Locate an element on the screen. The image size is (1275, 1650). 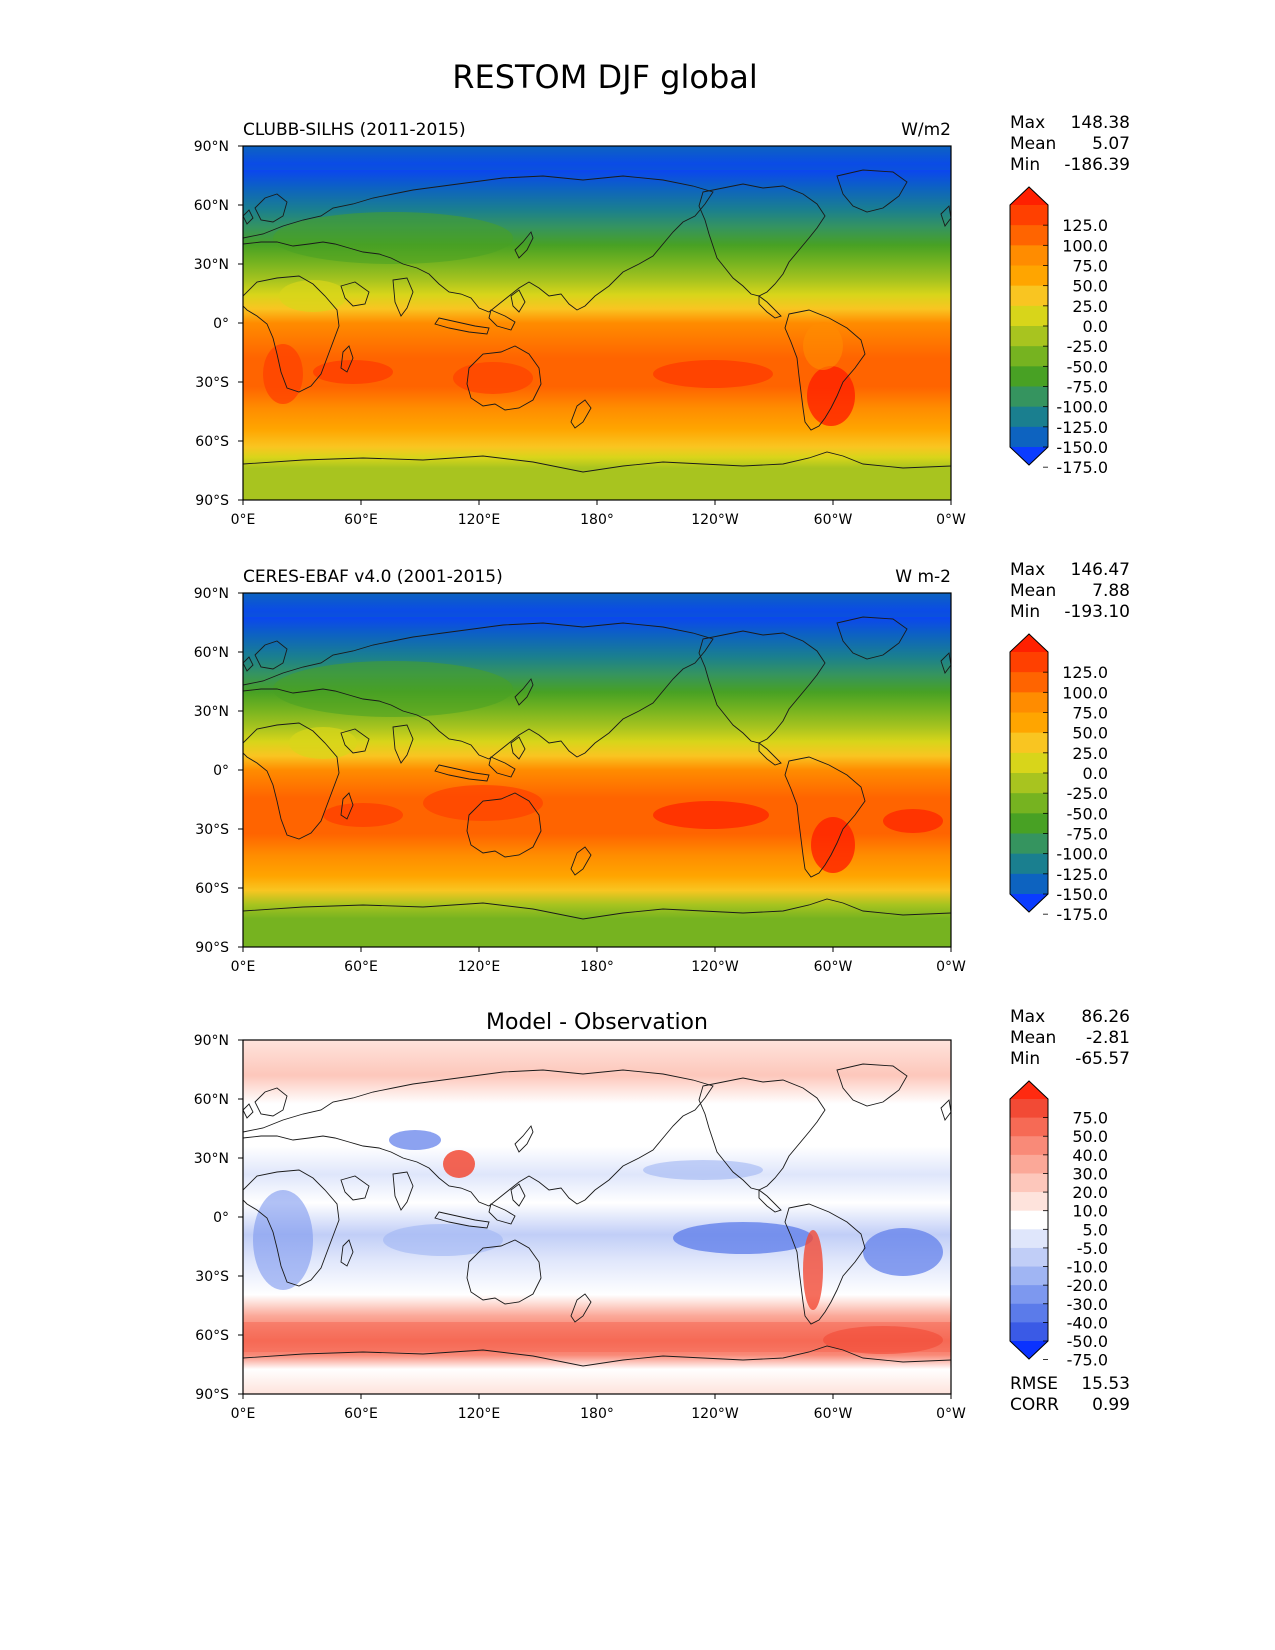
lon-tick-label: 180° is located at coordinates (597, 967).